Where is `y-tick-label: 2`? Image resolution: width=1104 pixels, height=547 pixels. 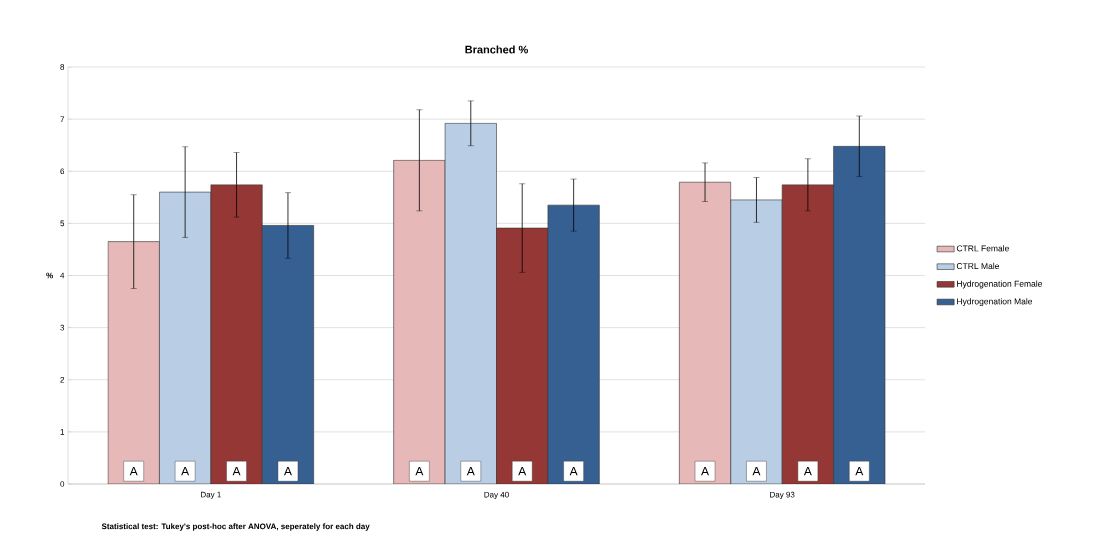
y-tick-label: 2 is located at coordinates (62, 379).